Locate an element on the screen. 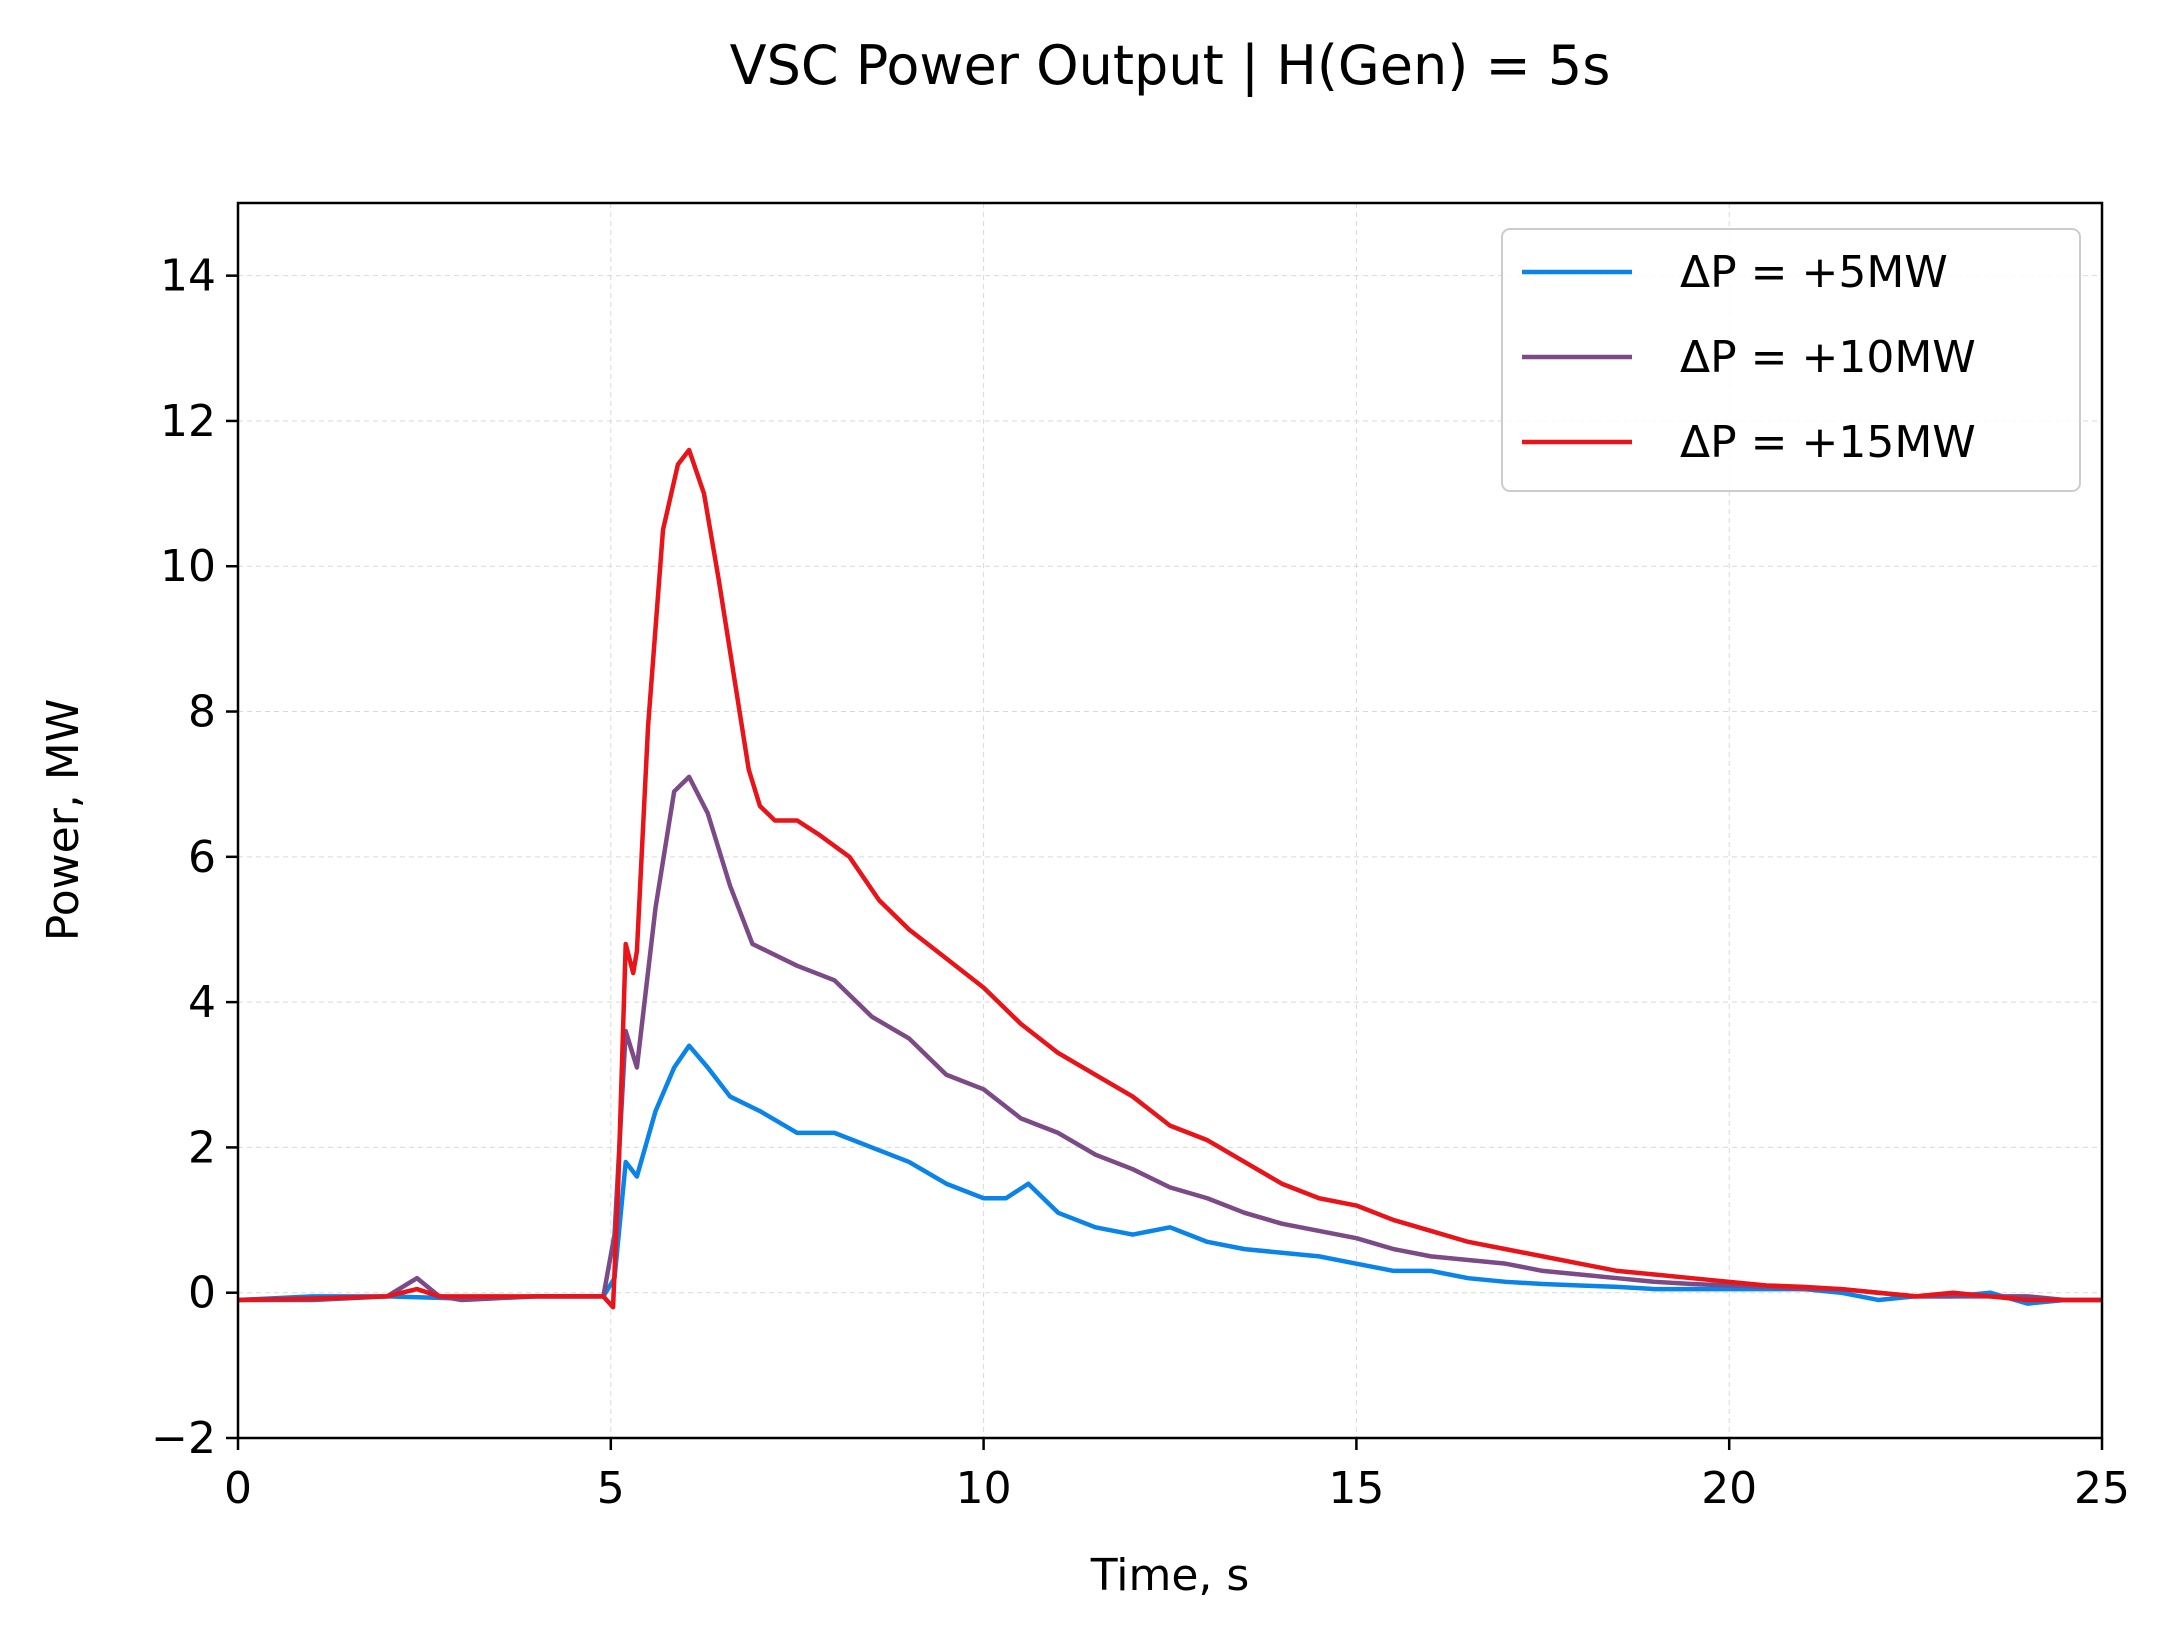  y-axis-label: Power, MW is located at coordinates (63, 820).